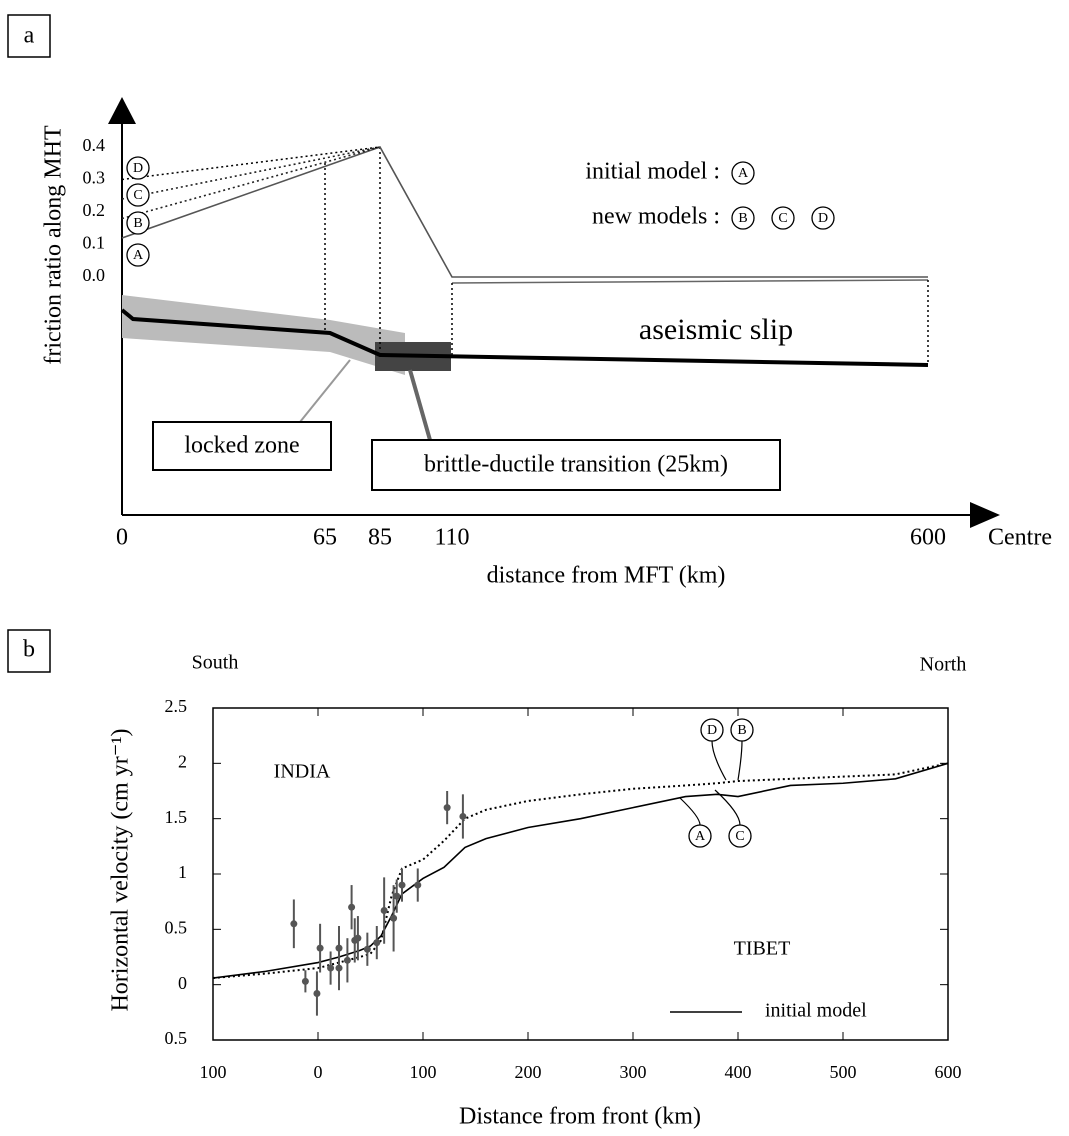 The height and width of the screenshot is (1136, 1069). What do you see at coordinates (94, 178) in the screenshot?
I see `y-tick-label: 0.3` at bounding box center [94, 178].